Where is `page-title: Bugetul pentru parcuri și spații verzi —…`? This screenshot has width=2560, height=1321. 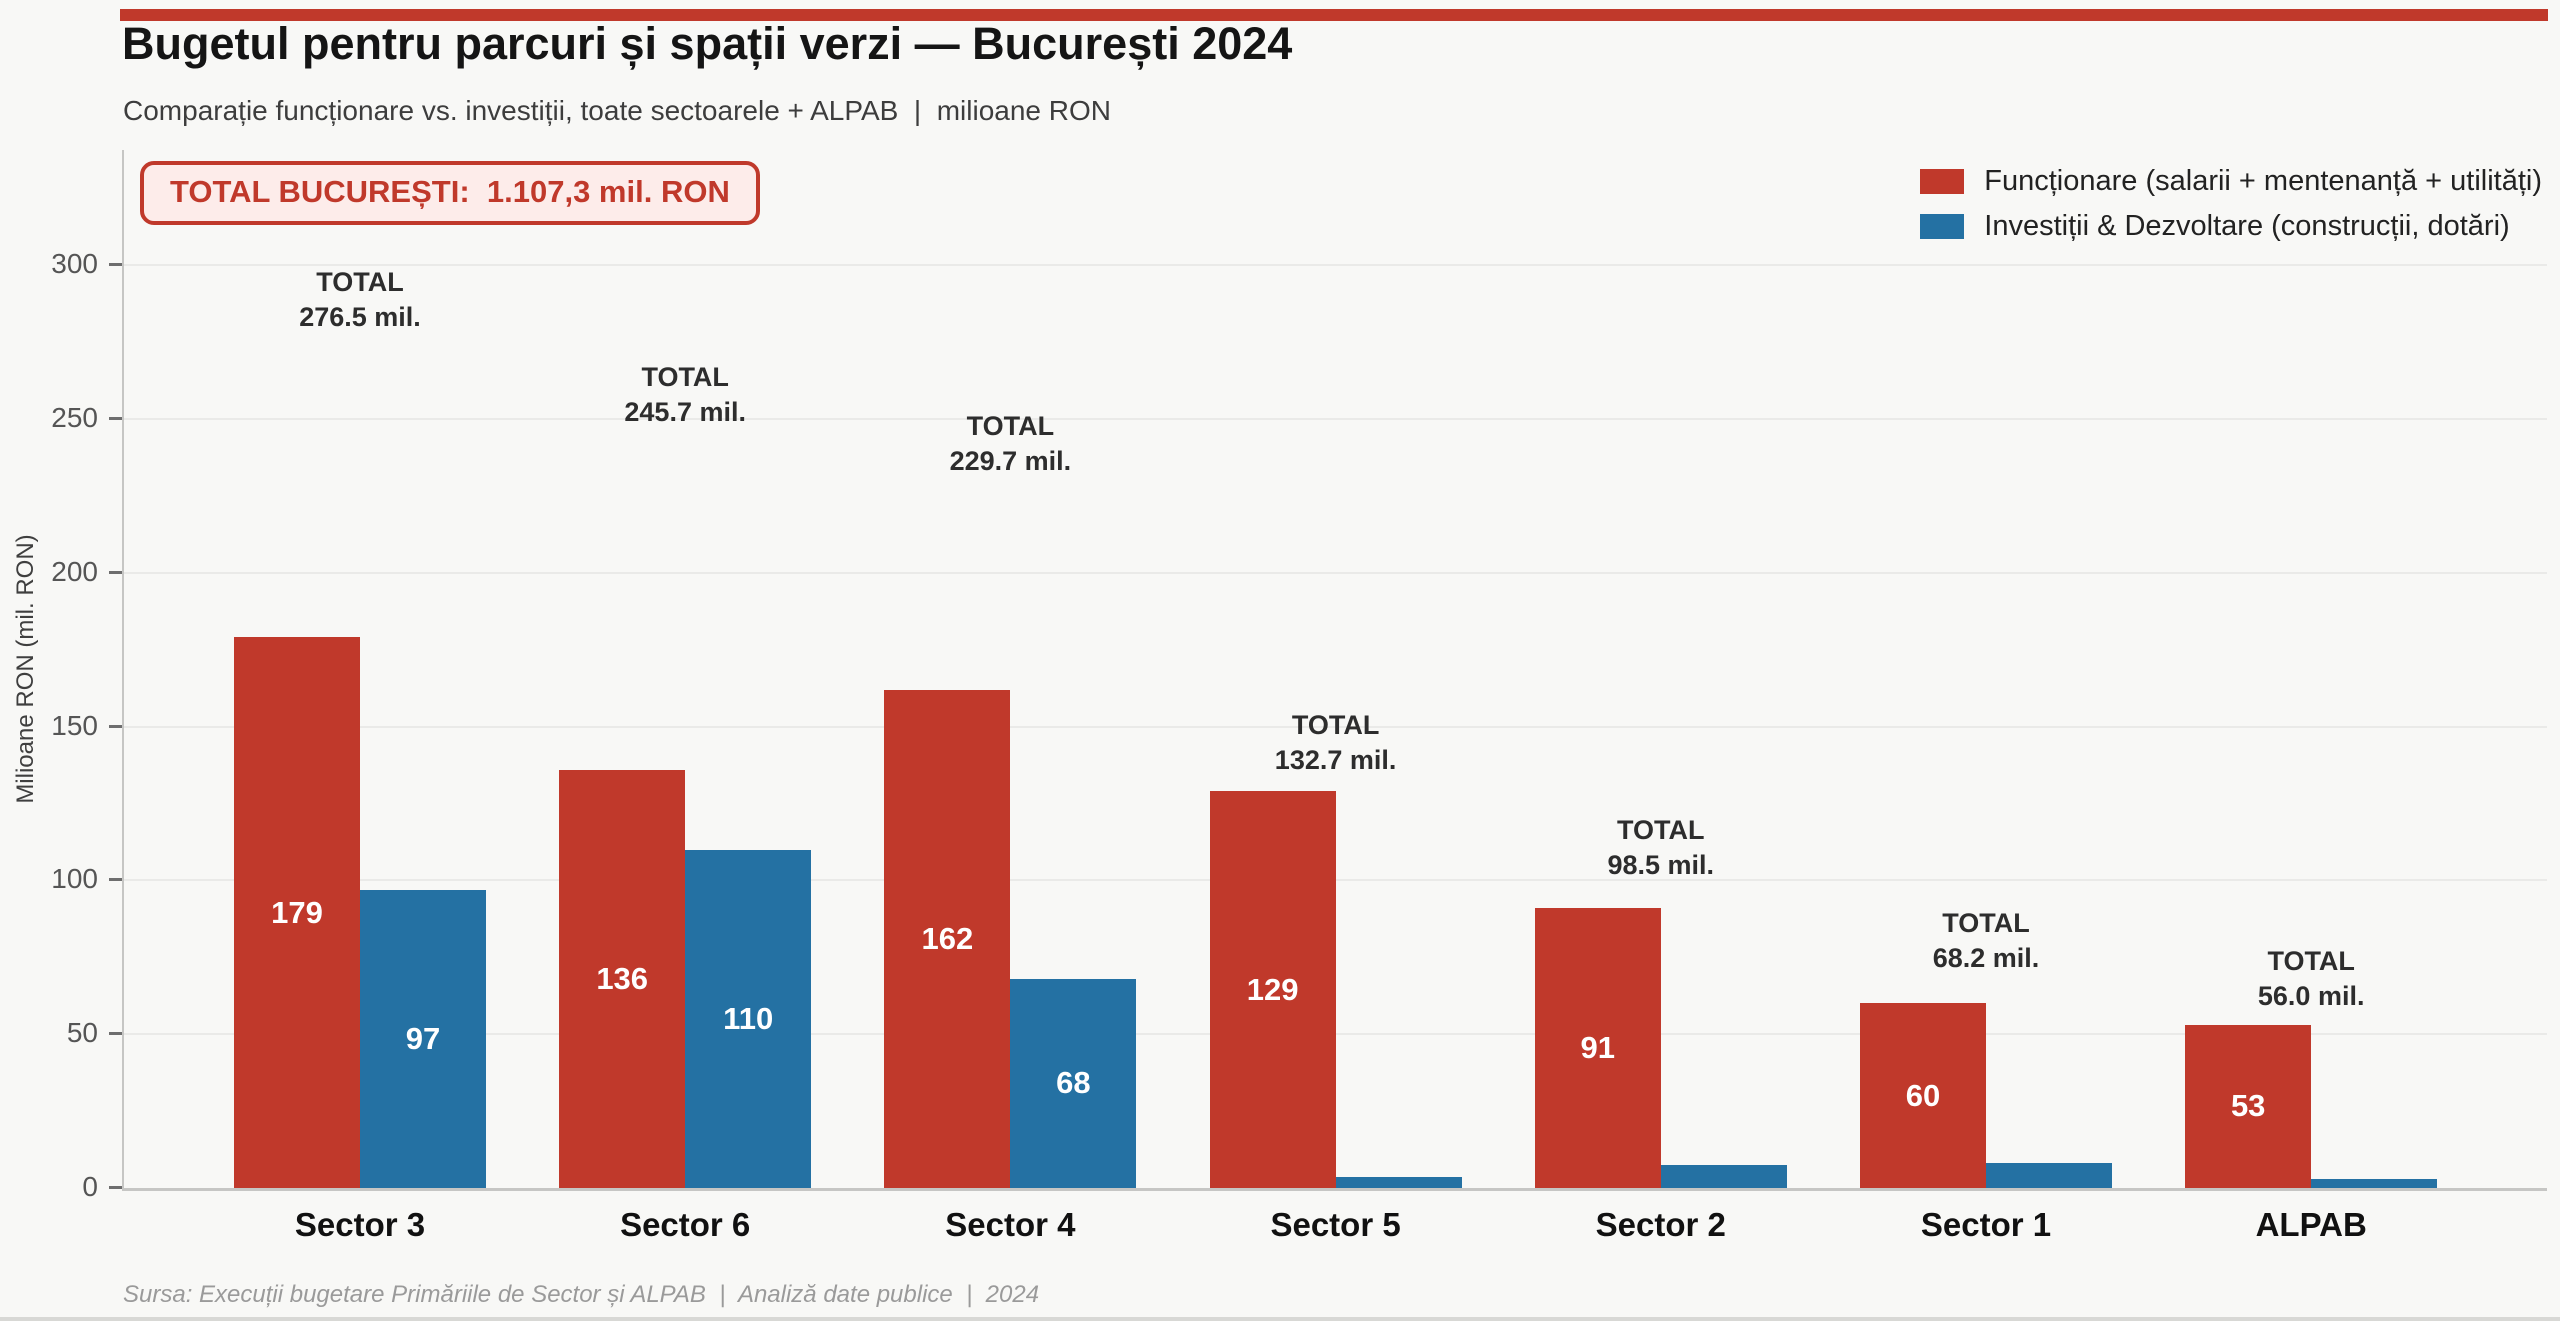
page-title: Bugetul pentru parcuri și spații verzi —… is located at coordinates (707, 43).